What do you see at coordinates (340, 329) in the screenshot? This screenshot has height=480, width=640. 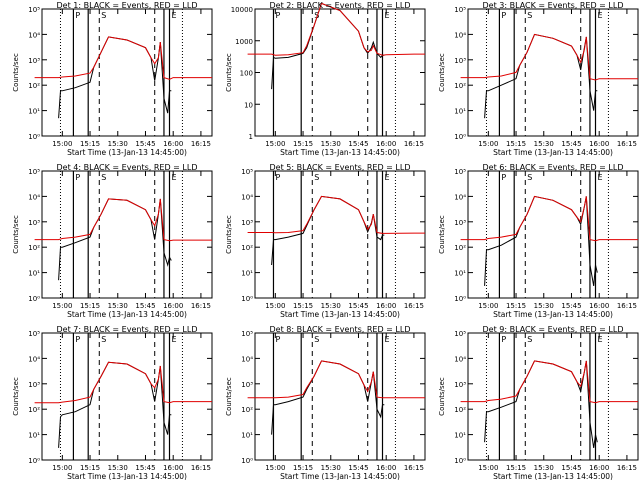 I see `chart-title: Det 8: BLACK = Events, RED = LLD` at bounding box center [340, 329].